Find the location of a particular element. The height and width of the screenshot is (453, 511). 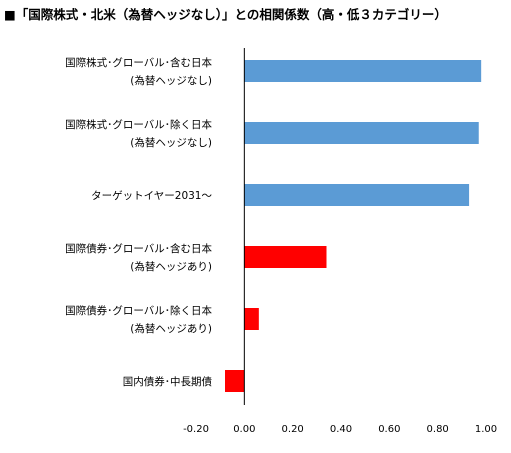

category-label-2-line-1: 国際株式･グローバル･除く日本 is located at coordinates (138, 124).